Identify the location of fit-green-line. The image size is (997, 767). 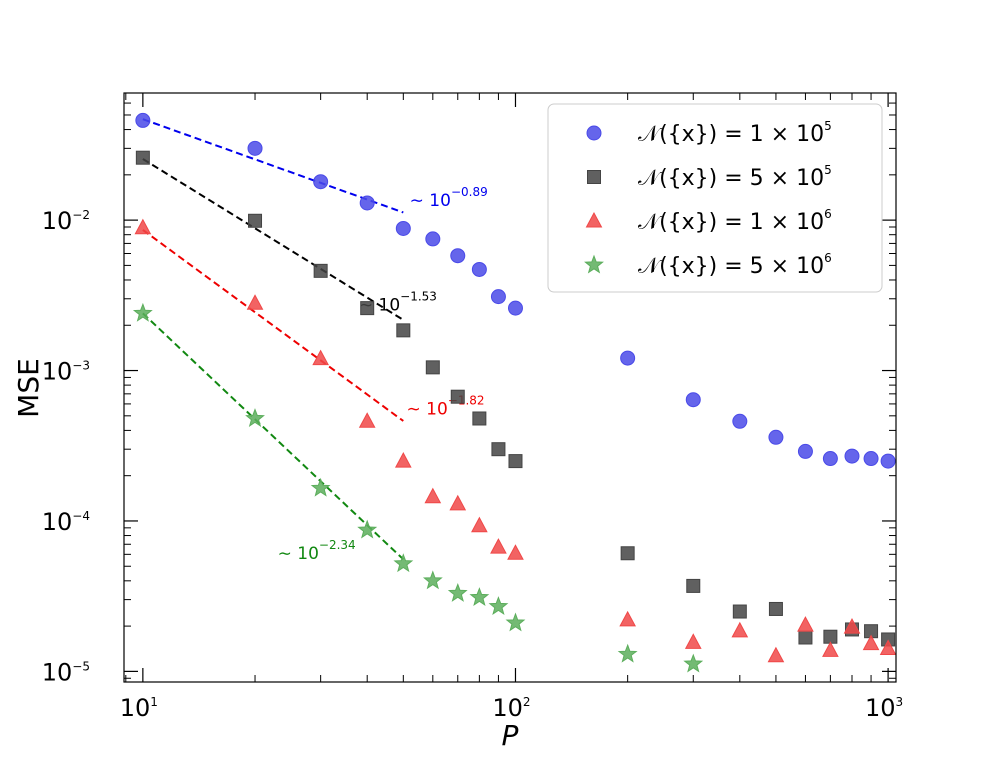
(273, 436).